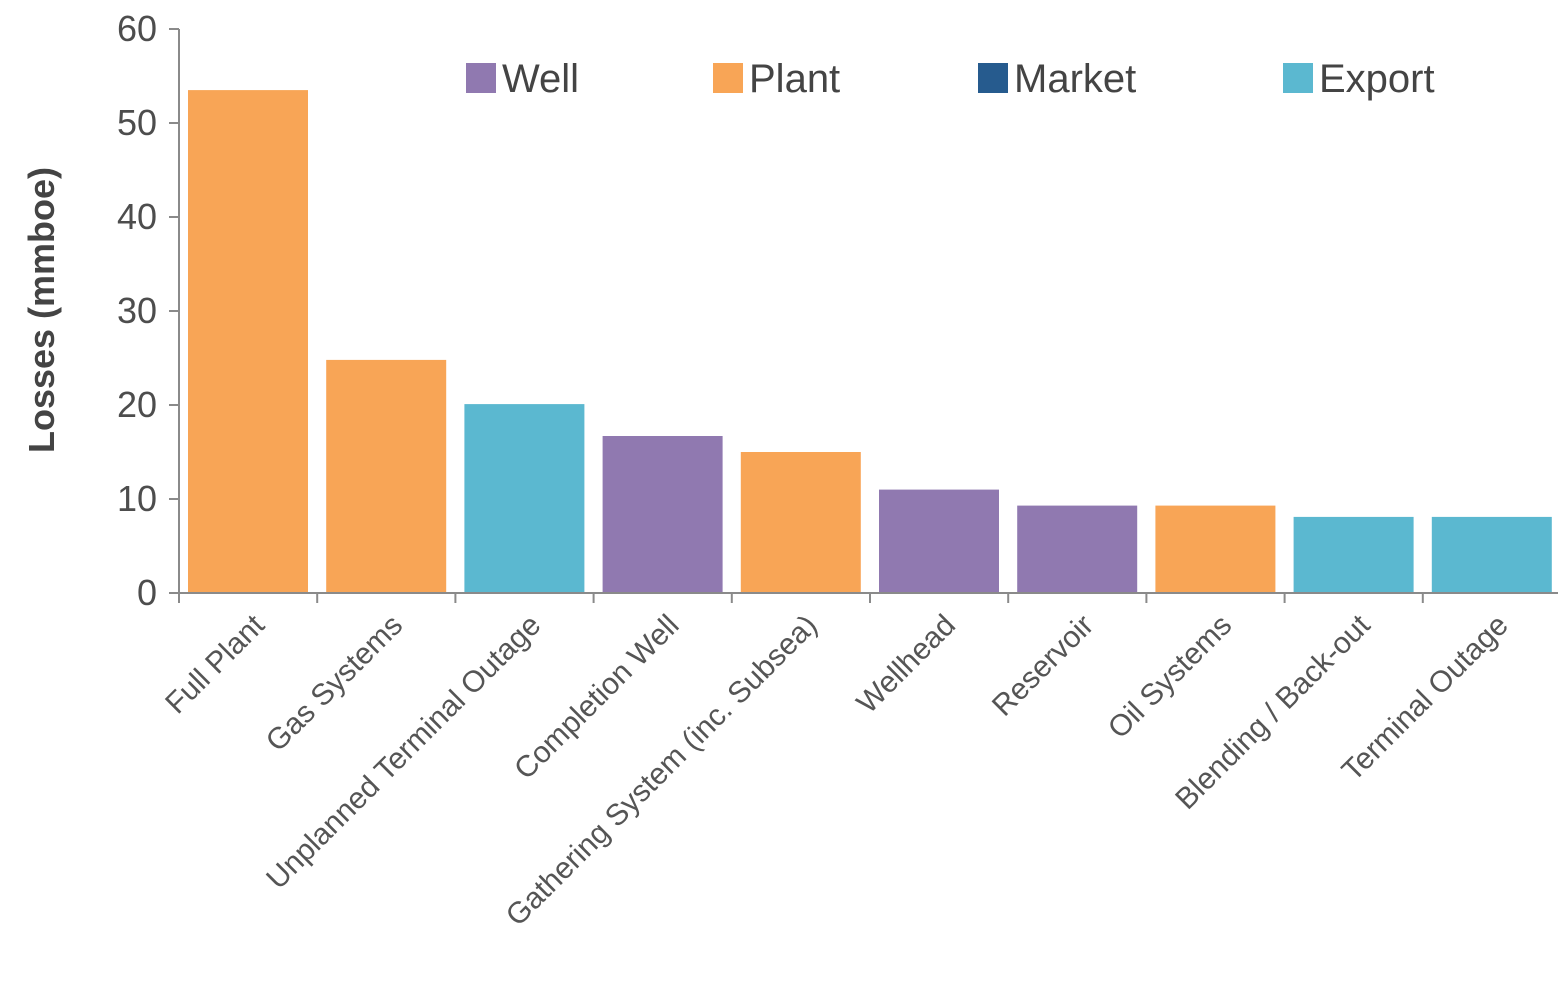 This screenshot has width=1558, height=1005. What do you see at coordinates (137, 216) in the screenshot?
I see `y-tick-label-40: 40` at bounding box center [137, 216].